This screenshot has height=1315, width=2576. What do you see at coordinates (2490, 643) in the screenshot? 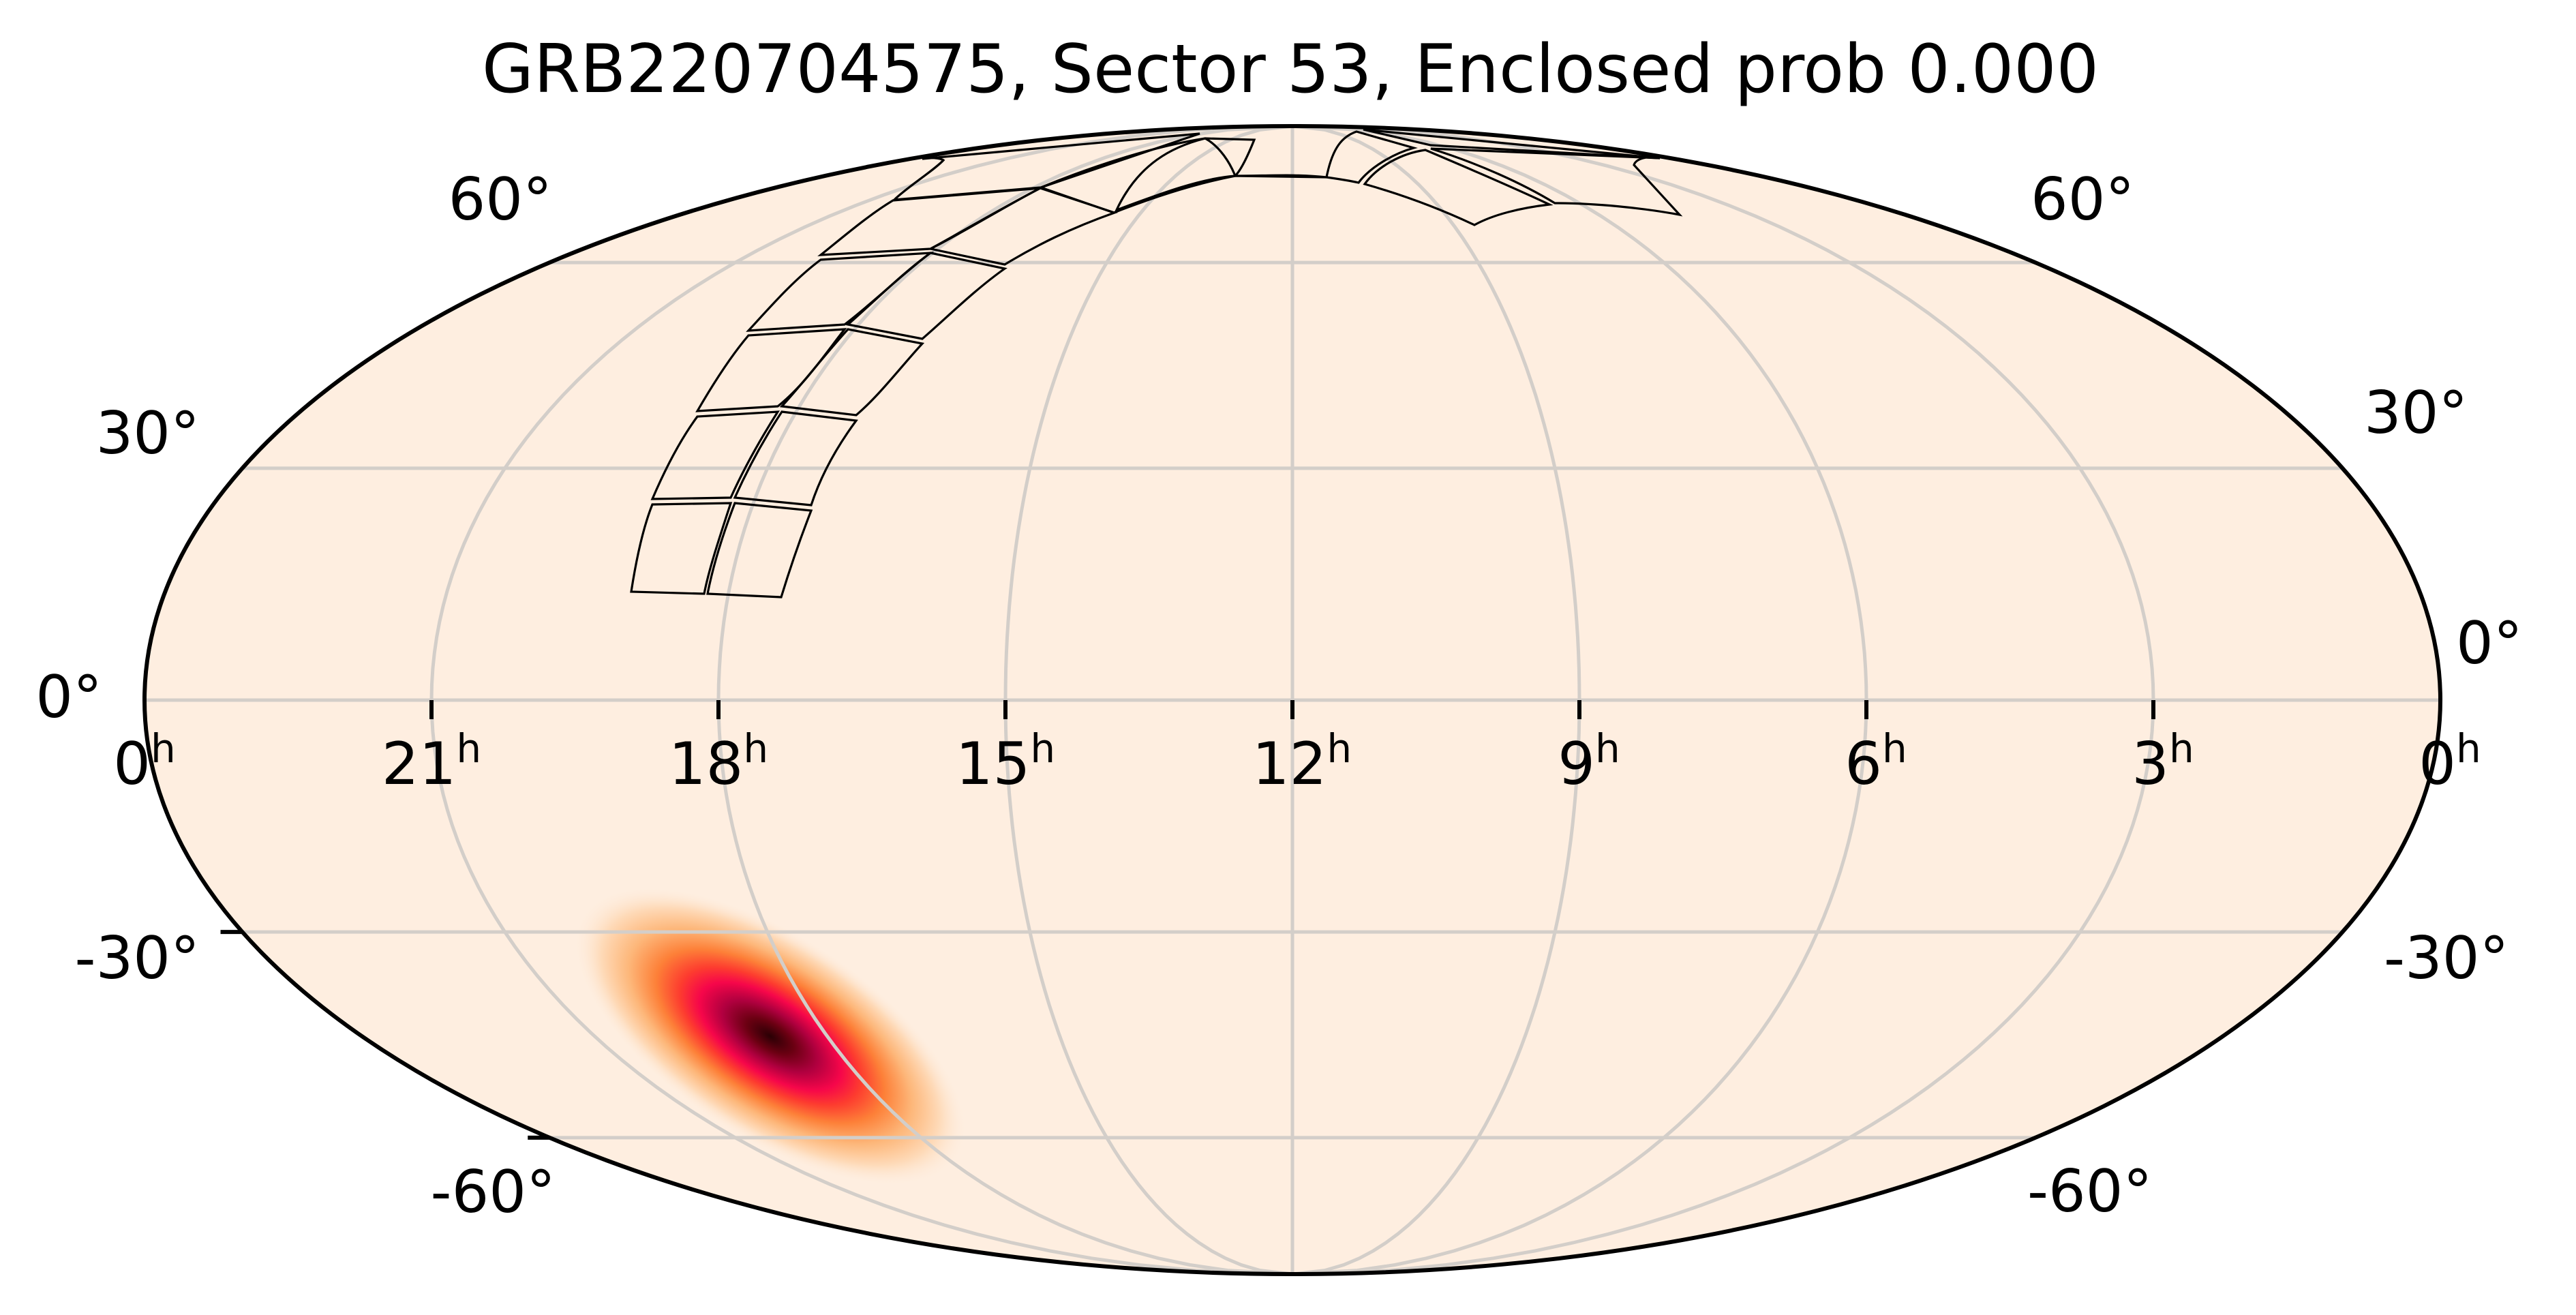
I see `dec-label-right-0: 0°` at bounding box center [2490, 643].